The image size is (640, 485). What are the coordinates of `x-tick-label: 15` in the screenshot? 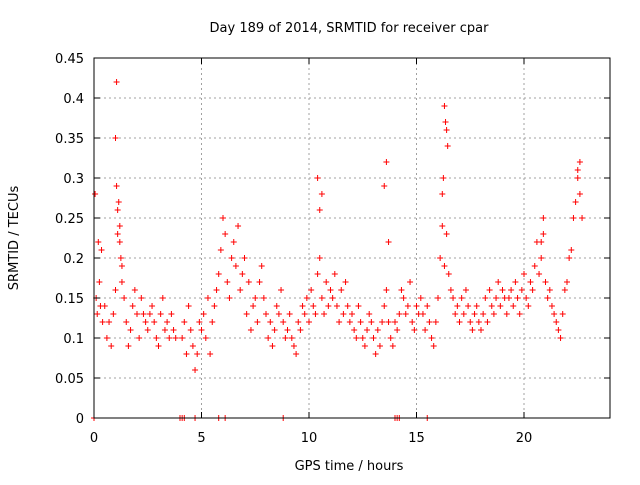 It's located at (416, 438).